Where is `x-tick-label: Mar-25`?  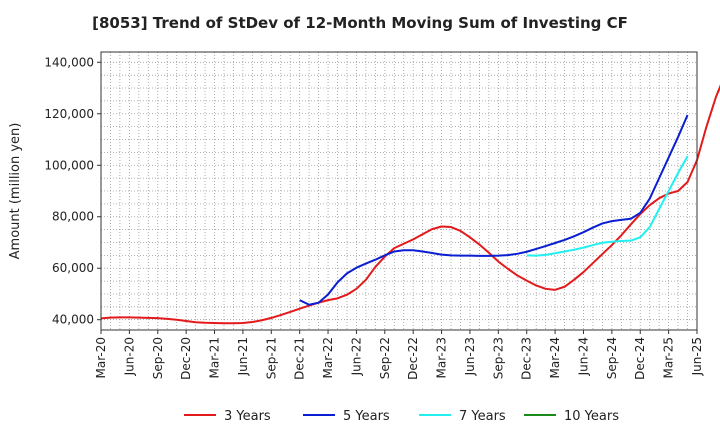 x-tick-label: Mar-25 is located at coordinates (669, 357).